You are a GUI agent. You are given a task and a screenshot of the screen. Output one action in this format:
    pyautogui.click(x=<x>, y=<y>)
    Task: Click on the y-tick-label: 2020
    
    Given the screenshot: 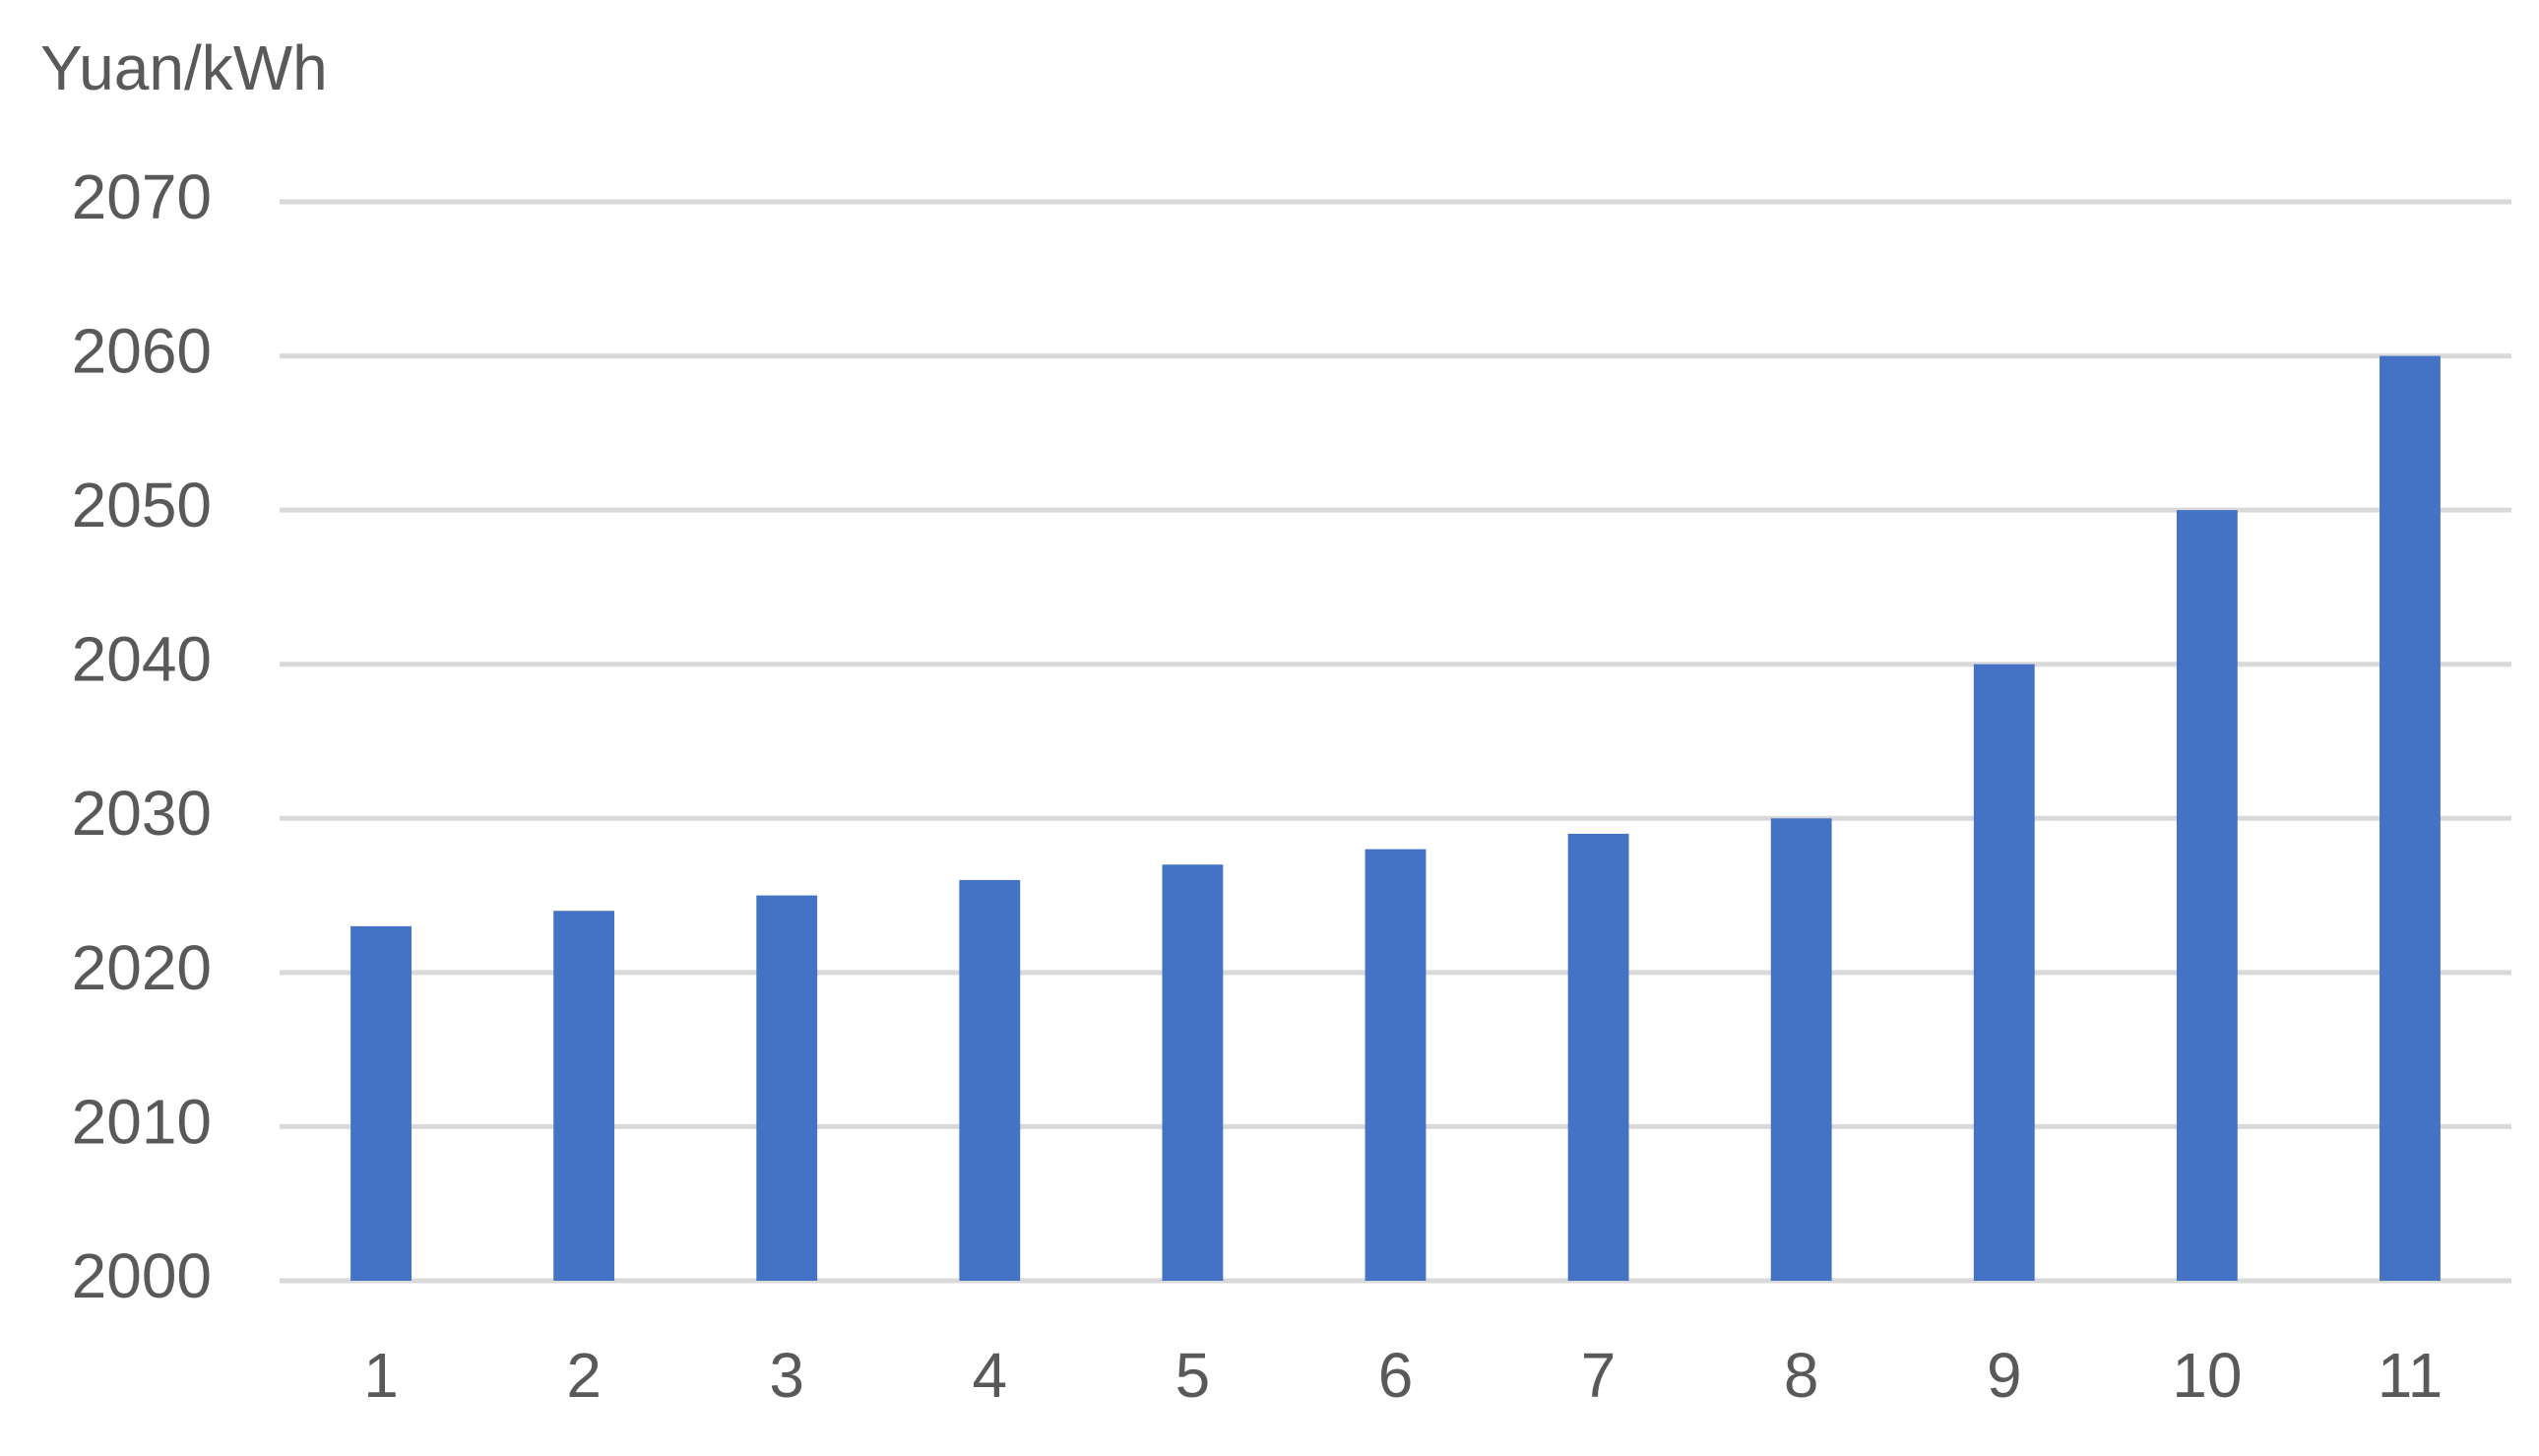 What is the action you would take?
    pyautogui.click(x=142, y=967)
    